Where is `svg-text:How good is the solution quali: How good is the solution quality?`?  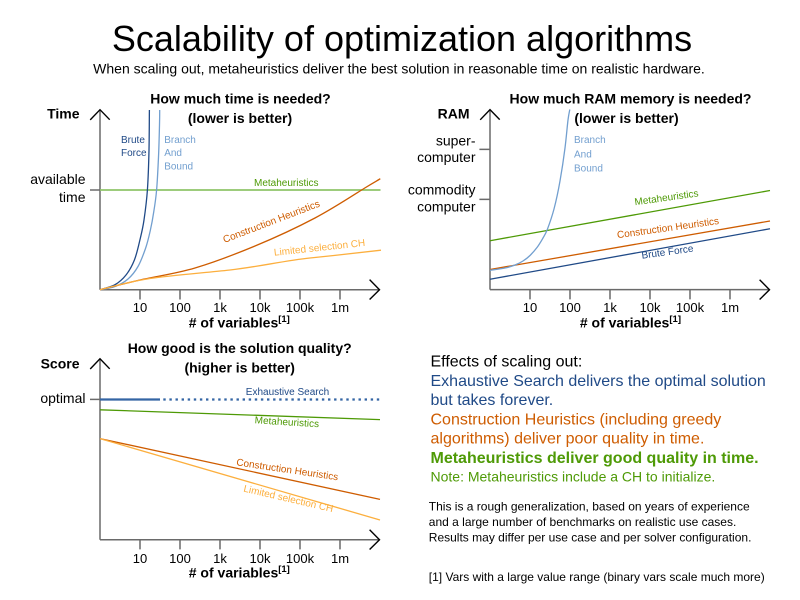 svg-text:How good is the solution quali: How good is the solution quality? is located at coordinates (240, 348).